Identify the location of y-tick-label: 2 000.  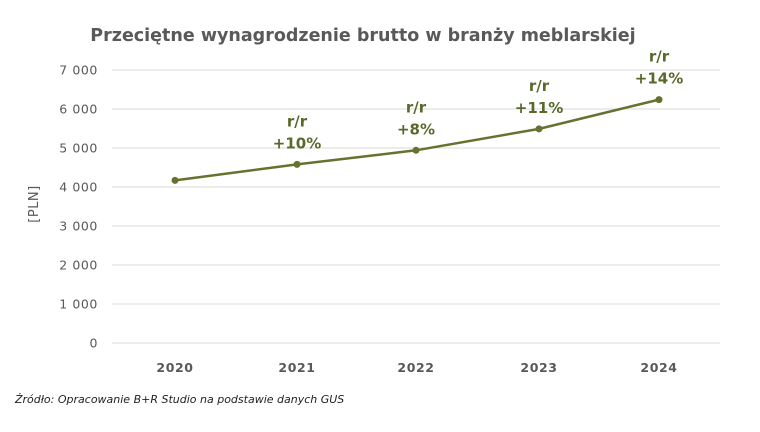
(78, 265).